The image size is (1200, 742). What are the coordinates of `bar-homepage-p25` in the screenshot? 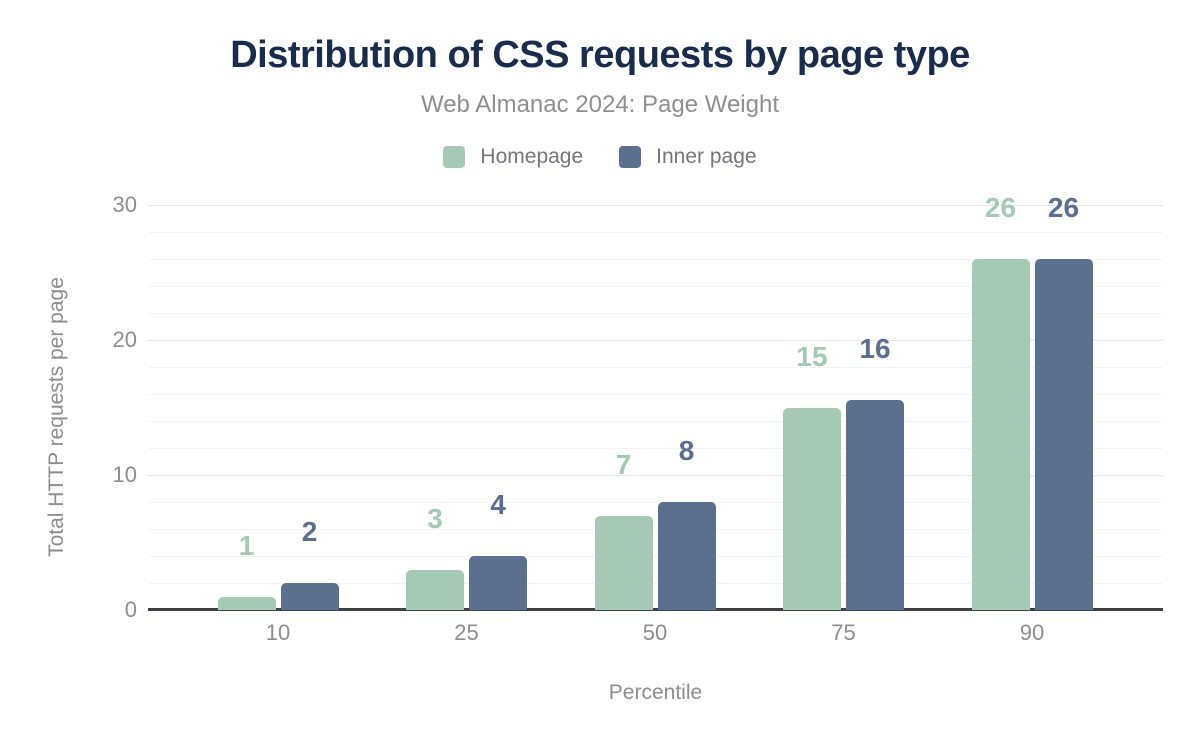 It's located at (435, 589).